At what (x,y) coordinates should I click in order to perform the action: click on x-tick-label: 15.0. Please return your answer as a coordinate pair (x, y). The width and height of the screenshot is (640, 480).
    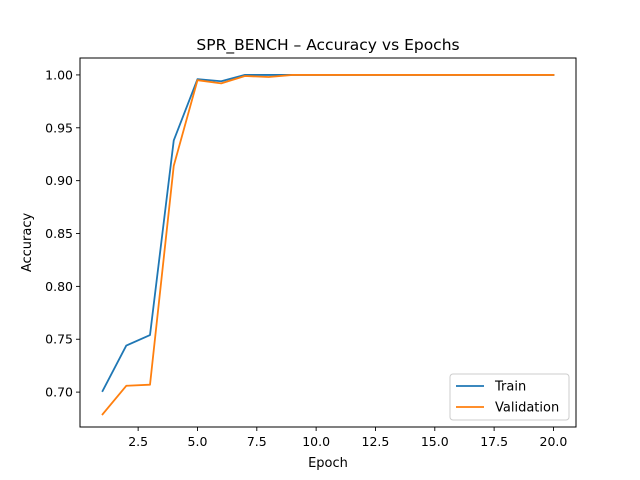
    Looking at the image, I should click on (435, 441).